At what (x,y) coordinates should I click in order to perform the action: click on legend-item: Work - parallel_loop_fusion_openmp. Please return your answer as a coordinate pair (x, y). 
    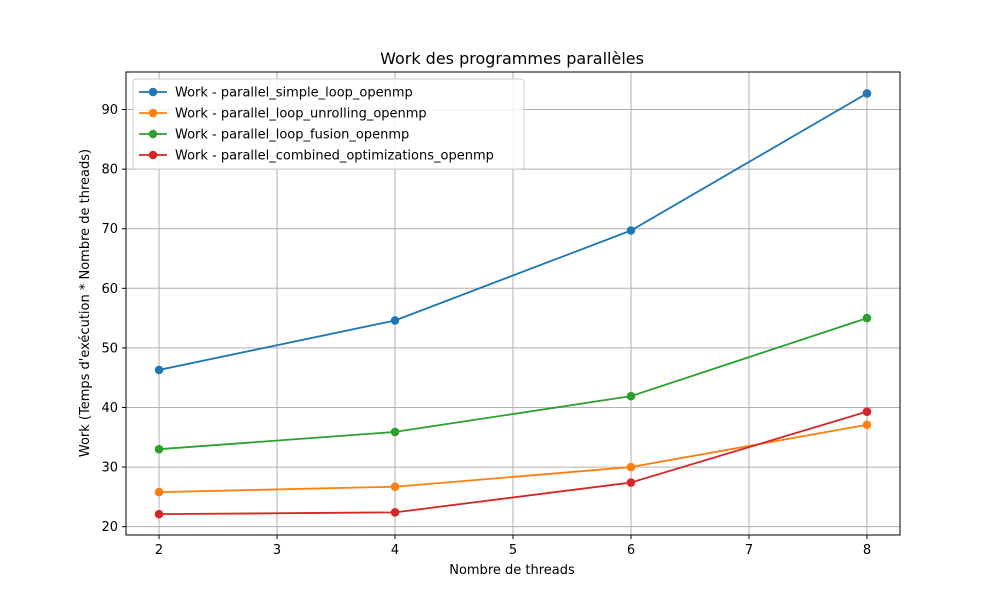
    Looking at the image, I should click on (274, 135).